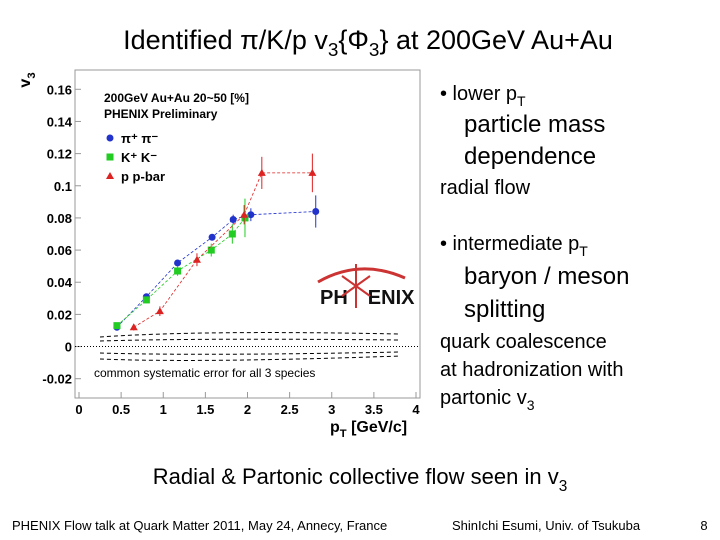 The image size is (720, 540). I want to click on logo-part: PH, so click(334, 298).